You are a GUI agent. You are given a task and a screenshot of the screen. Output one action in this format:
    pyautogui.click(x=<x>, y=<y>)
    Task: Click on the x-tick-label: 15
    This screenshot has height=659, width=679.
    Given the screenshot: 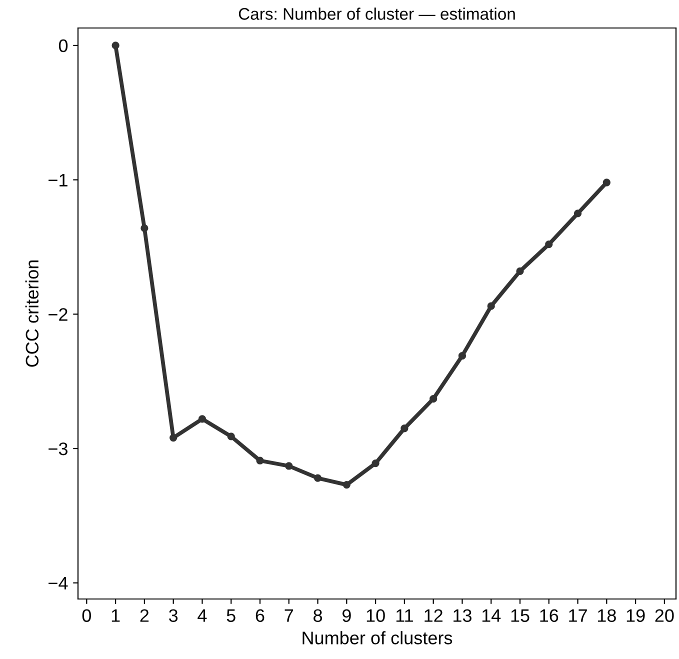 What is the action you would take?
    pyautogui.click(x=520, y=615)
    